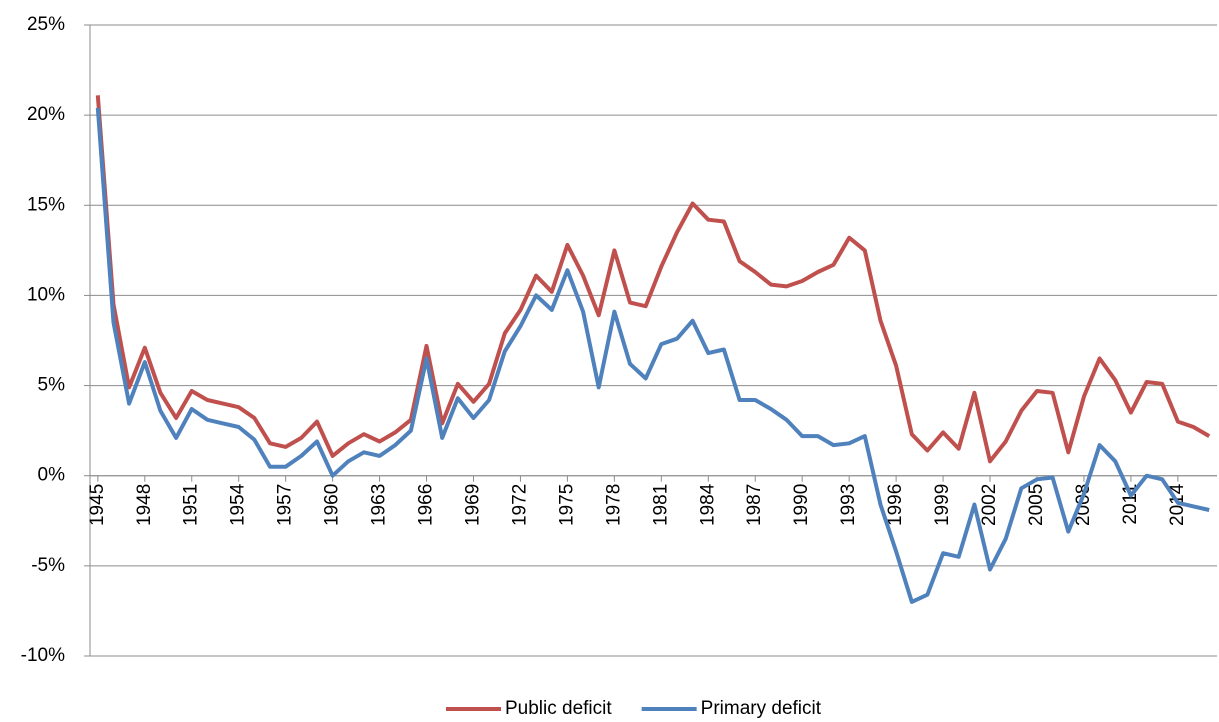 The width and height of the screenshot is (1219, 722). Describe the element at coordinates (801, 505) in the screenshot. I see `x-tick-label: 1990` at that location.